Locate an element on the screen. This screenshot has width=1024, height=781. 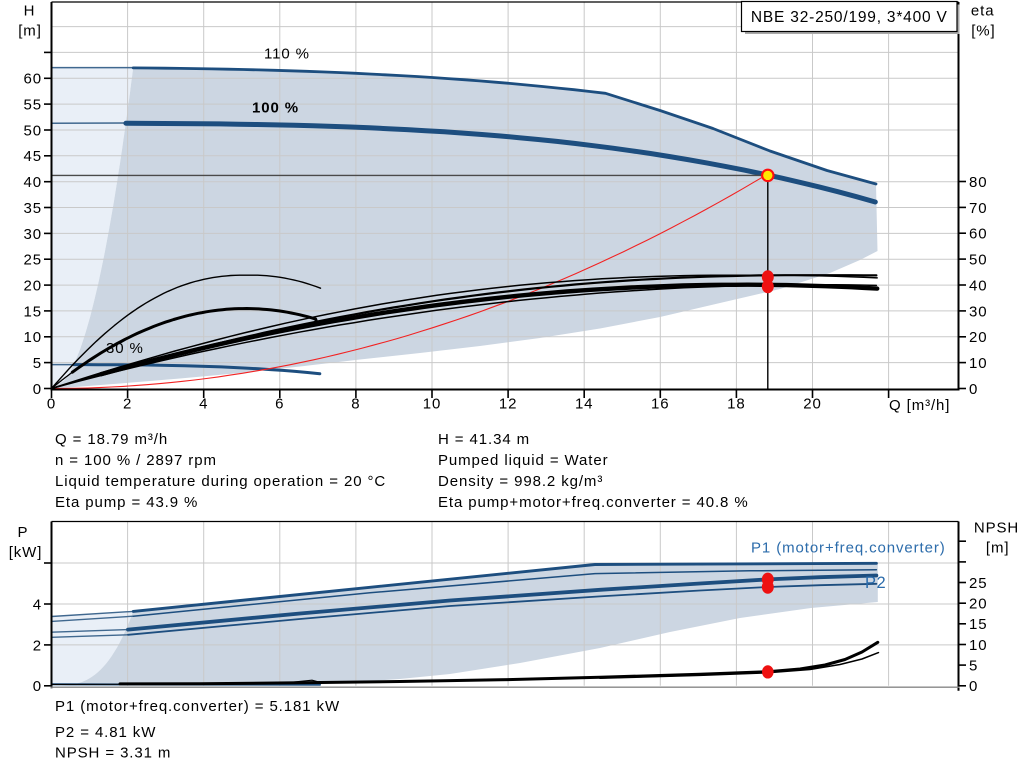
svg-text: Density = 998.2 kg/m³ is located at coordinates (520, 481).